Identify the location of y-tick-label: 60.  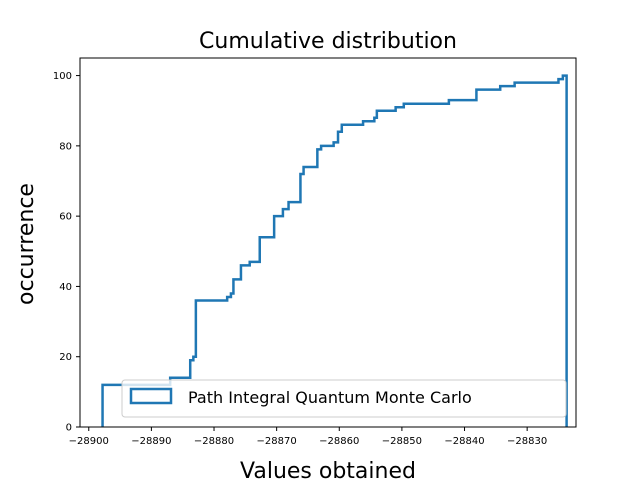
(65, 217).